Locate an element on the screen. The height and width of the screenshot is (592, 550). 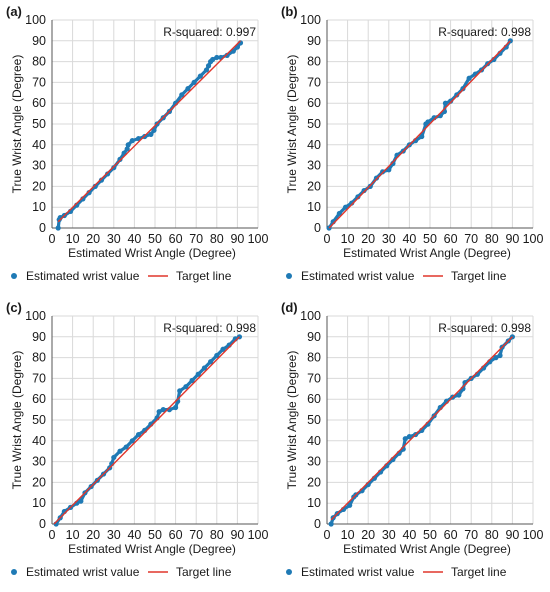
panel-label: (a) is located at coordinates (14, 11).